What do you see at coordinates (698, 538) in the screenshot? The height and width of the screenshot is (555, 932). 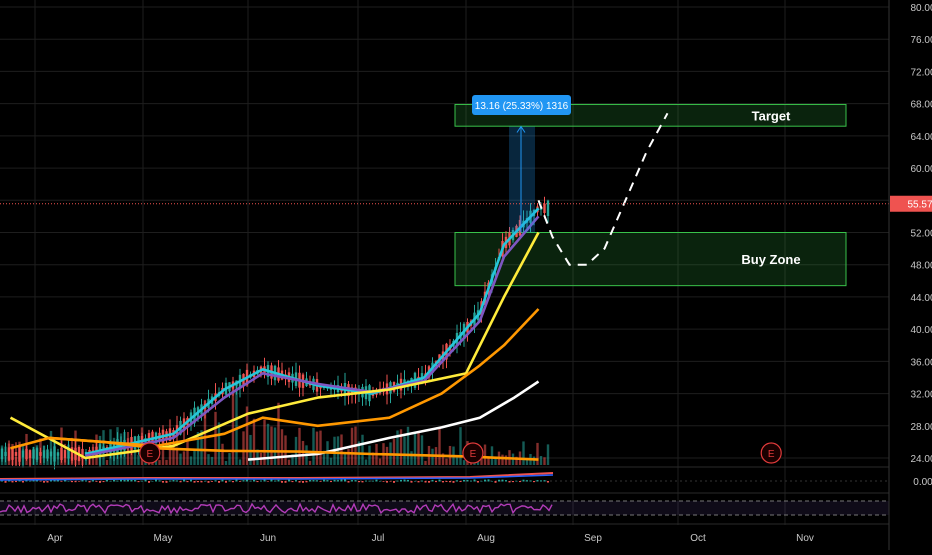 I see `time-tick-label: Oct` at bounding box center [698, 538].